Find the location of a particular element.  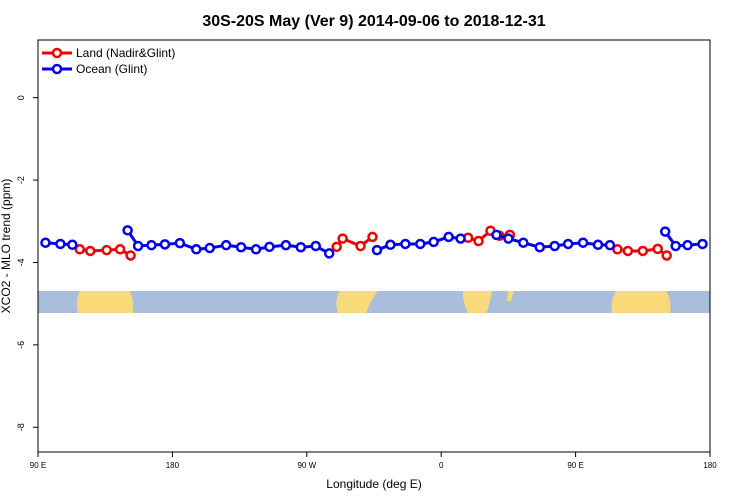

legend-label: Ocean (Glint) is located at coordinates (111, 69).